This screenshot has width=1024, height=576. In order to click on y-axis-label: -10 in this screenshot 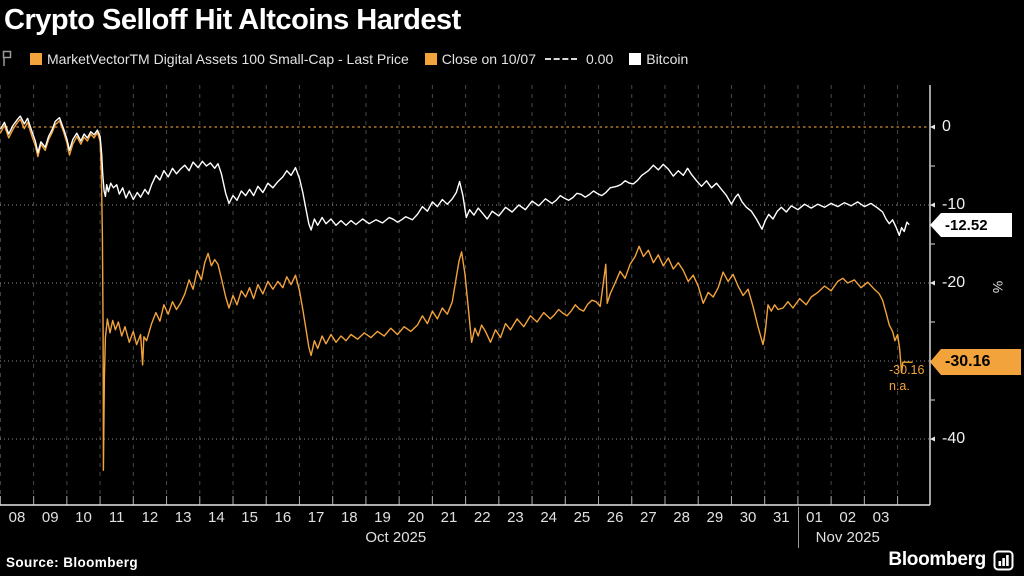, I will do `click(954, 204)`.